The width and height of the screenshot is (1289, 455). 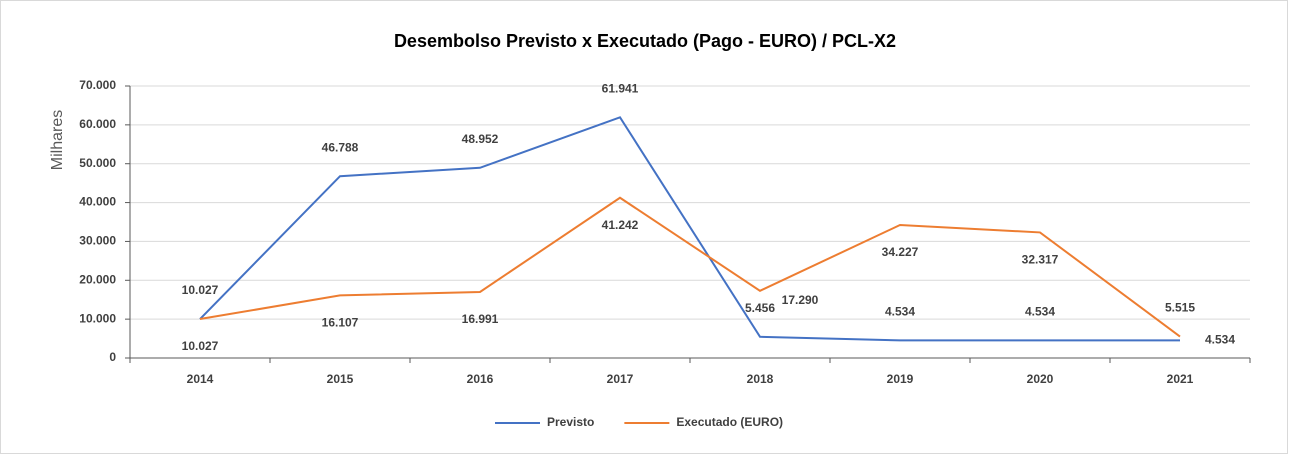 I want to click on data-label: 16.991, so click(x=480, y=319).